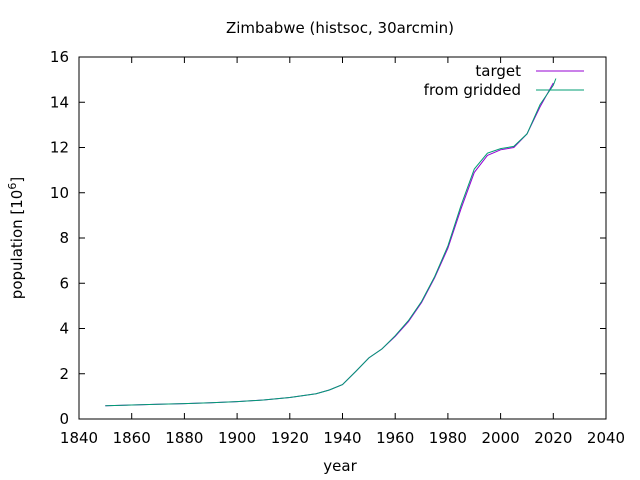  What do you see at coordinates (290, 438) in the screenshot?
I see `x-tick-label: 1920` at bounding box center [290, 438].